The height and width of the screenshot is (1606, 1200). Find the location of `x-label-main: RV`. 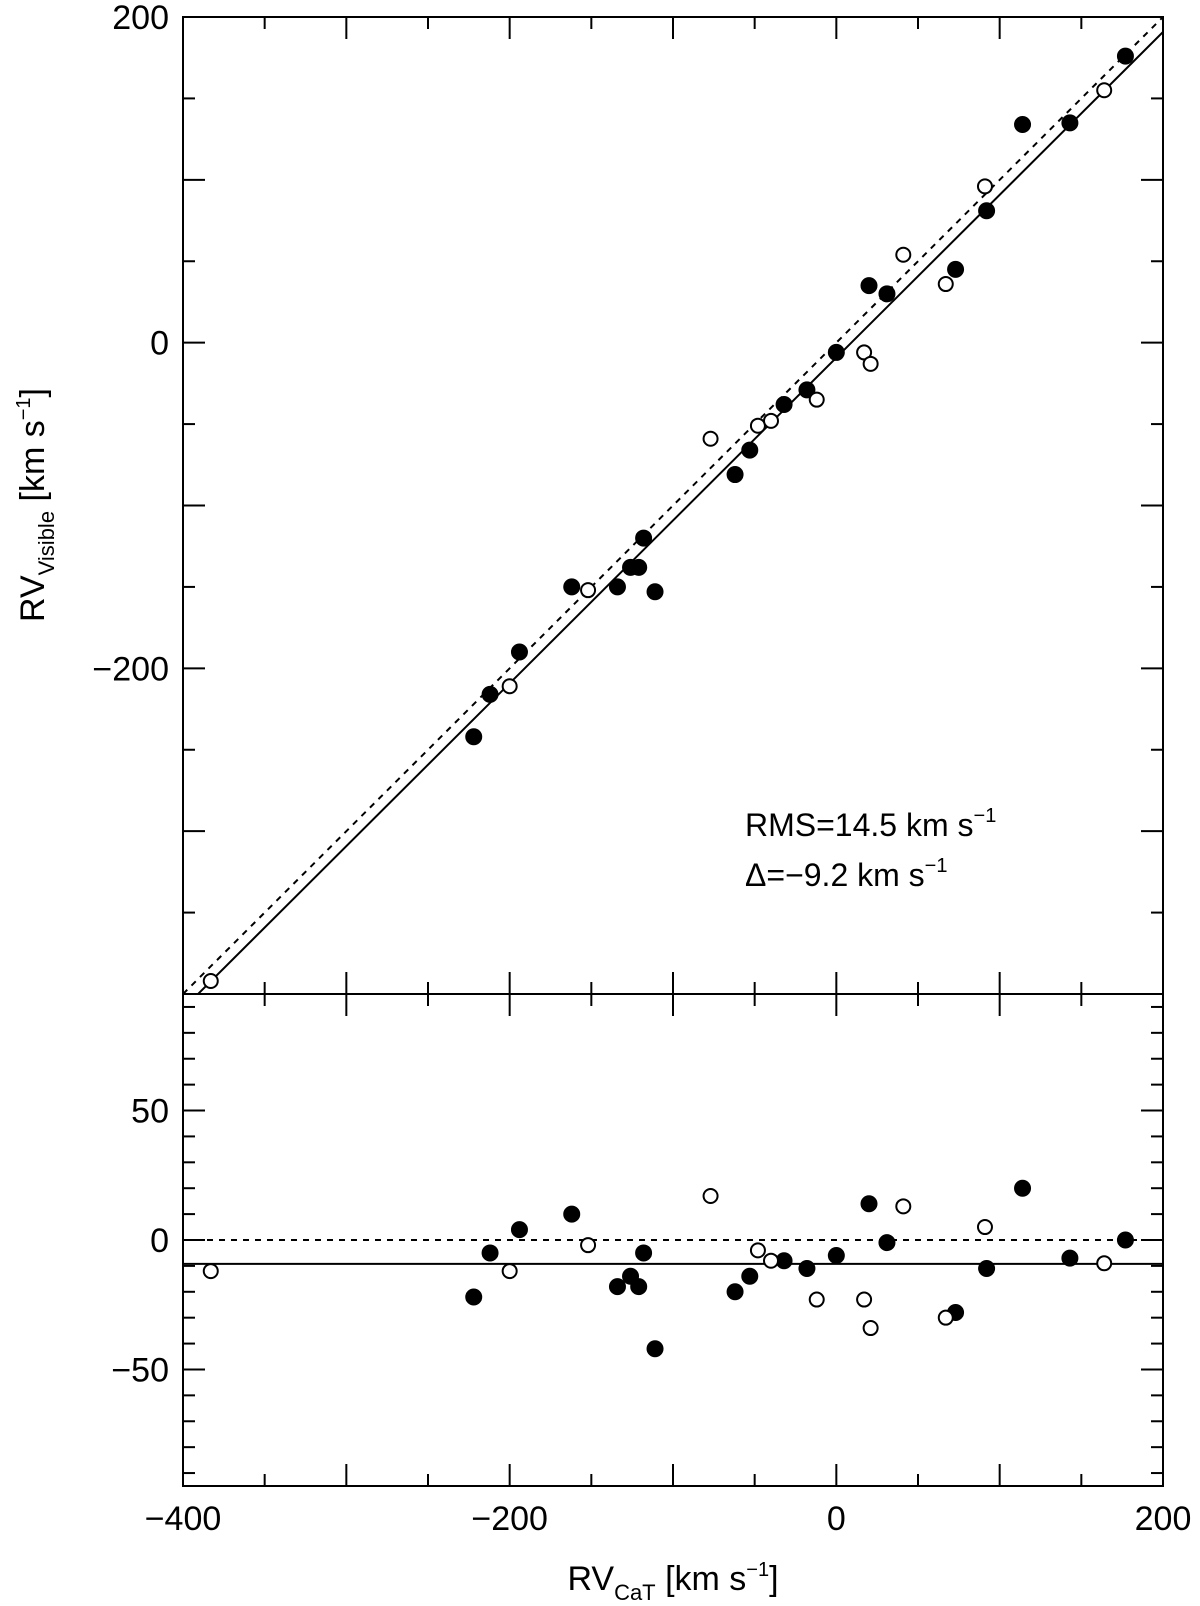

x-label-main: RV is located at coordinates (590, 1579).